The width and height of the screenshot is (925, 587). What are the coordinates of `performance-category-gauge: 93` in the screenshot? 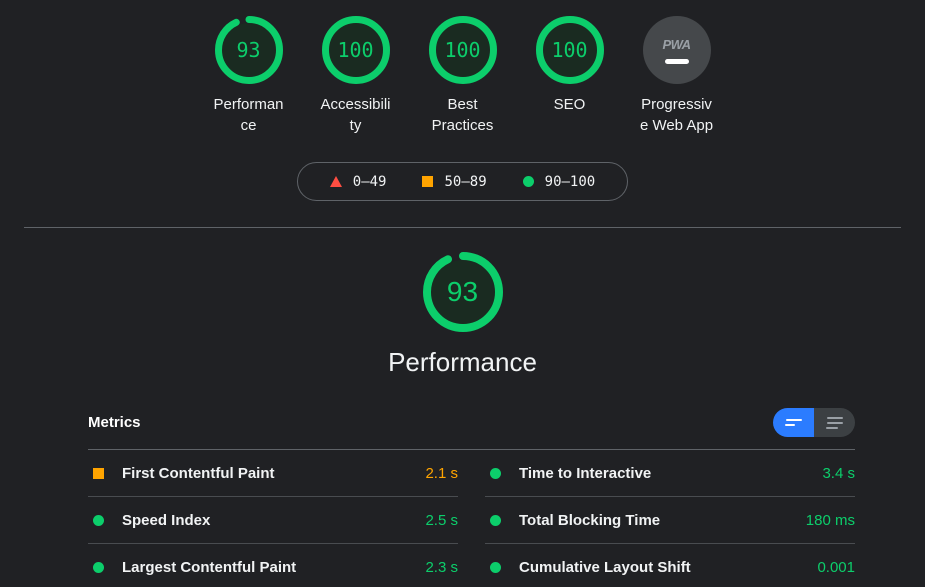 It's located at (462, 292).